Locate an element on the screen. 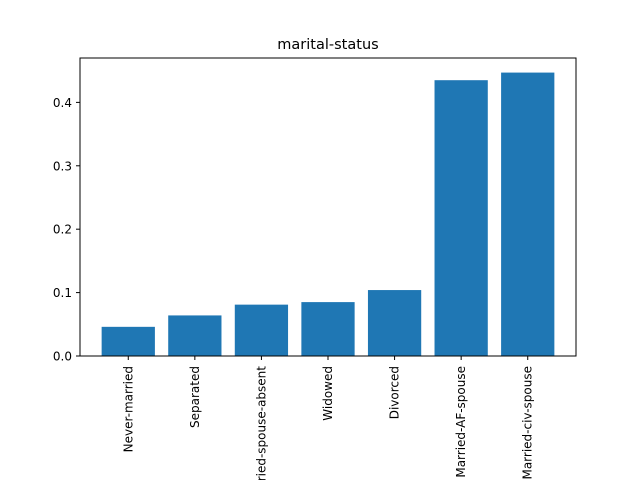  y-tick-label: 0.4 is located at coordinates (62, 103).